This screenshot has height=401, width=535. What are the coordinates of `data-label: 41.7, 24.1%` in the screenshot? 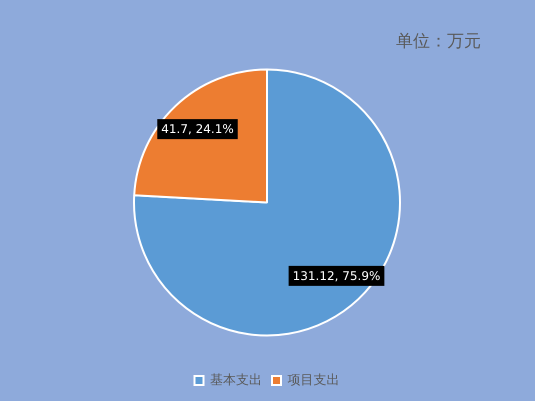 It's located at (197, 129).